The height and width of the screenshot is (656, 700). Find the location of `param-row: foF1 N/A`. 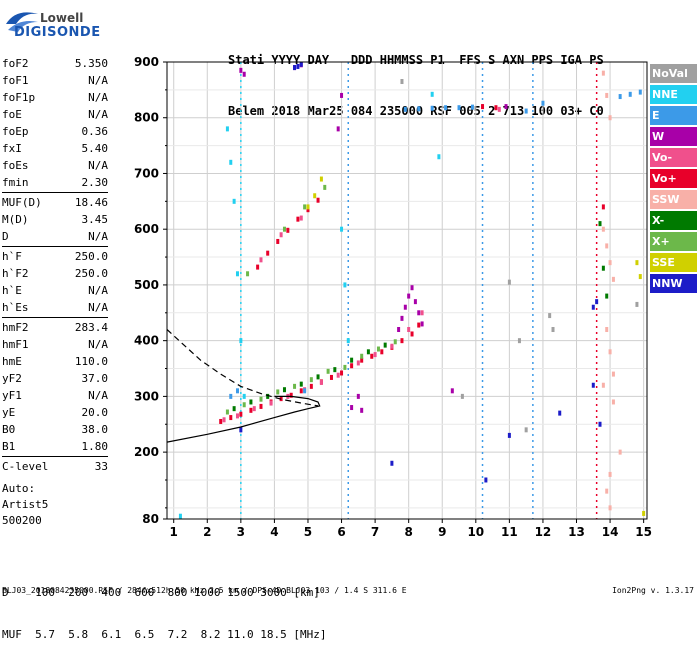

param-row: foF1 N/A is located at coordinates (55, 80).